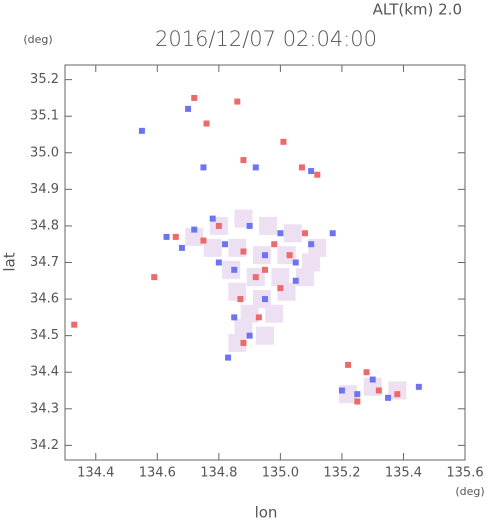  Describe the element at coordinates (44, 189) in the screenshot. I see `y-tick-label: 34.9` at that location.